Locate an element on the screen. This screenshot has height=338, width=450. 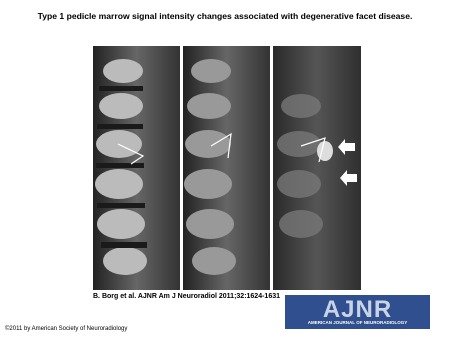
mri-panel-stir is located at coordinates (317, 168).